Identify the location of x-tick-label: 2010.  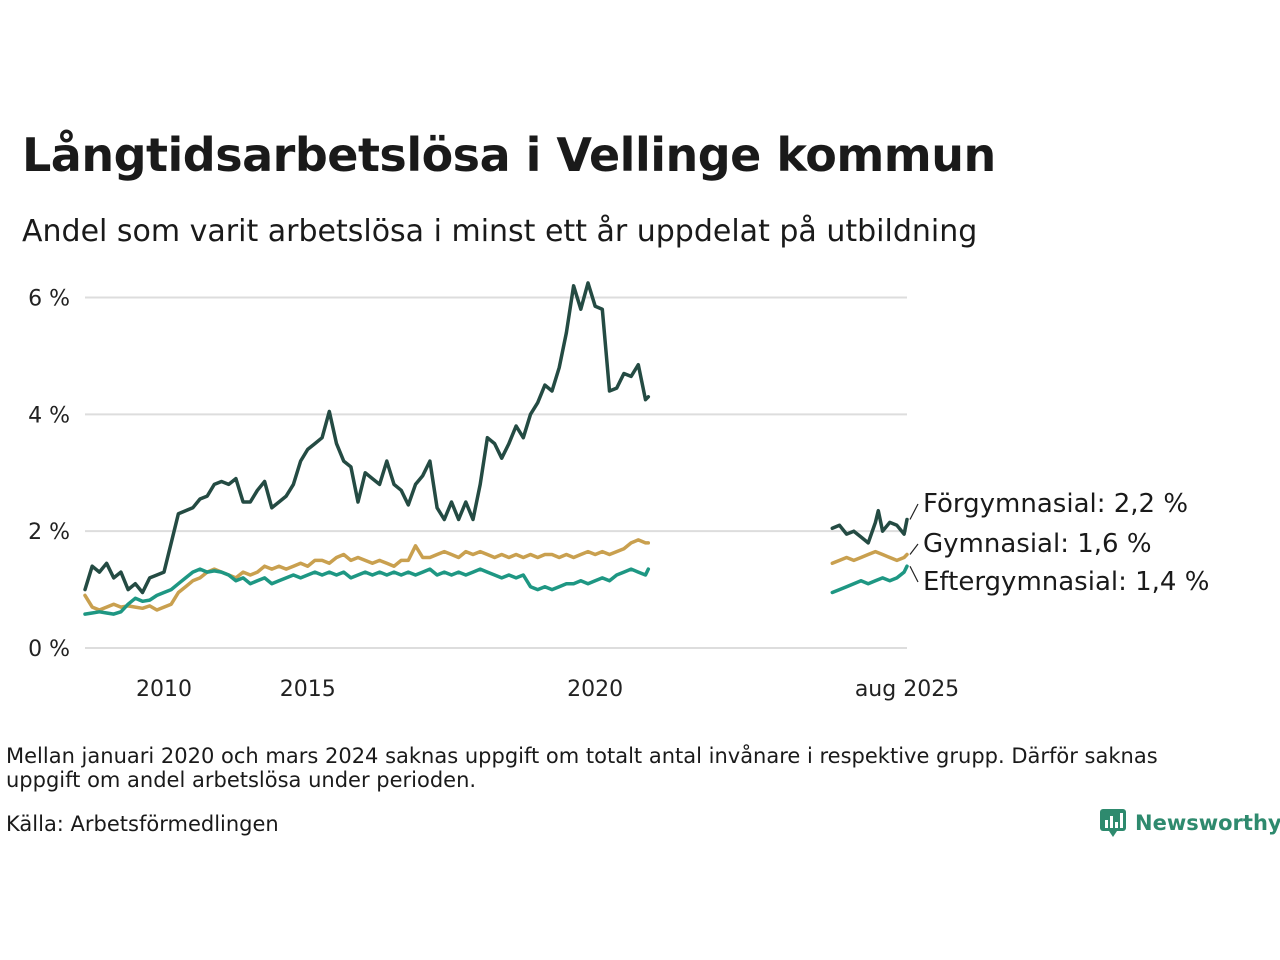
(164, 689).